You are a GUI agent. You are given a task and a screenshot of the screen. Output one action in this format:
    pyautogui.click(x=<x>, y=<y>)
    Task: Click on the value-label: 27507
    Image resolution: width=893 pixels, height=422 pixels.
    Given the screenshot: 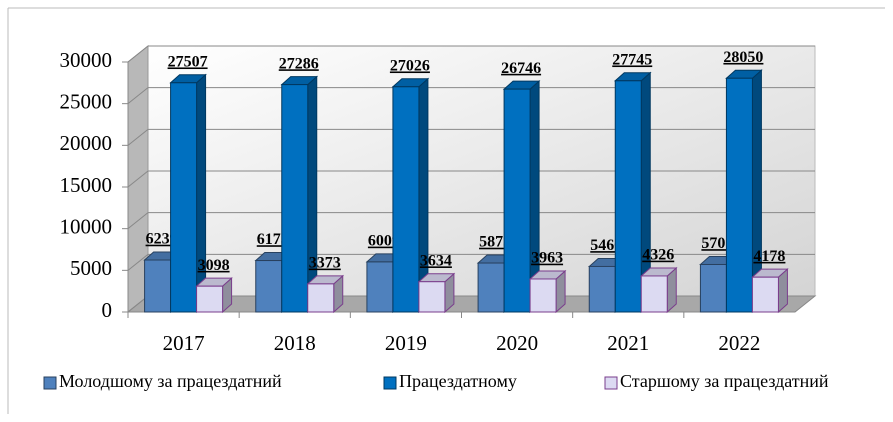 What is the action you would take?
    pyautogui.click(x=188, y=61)
    